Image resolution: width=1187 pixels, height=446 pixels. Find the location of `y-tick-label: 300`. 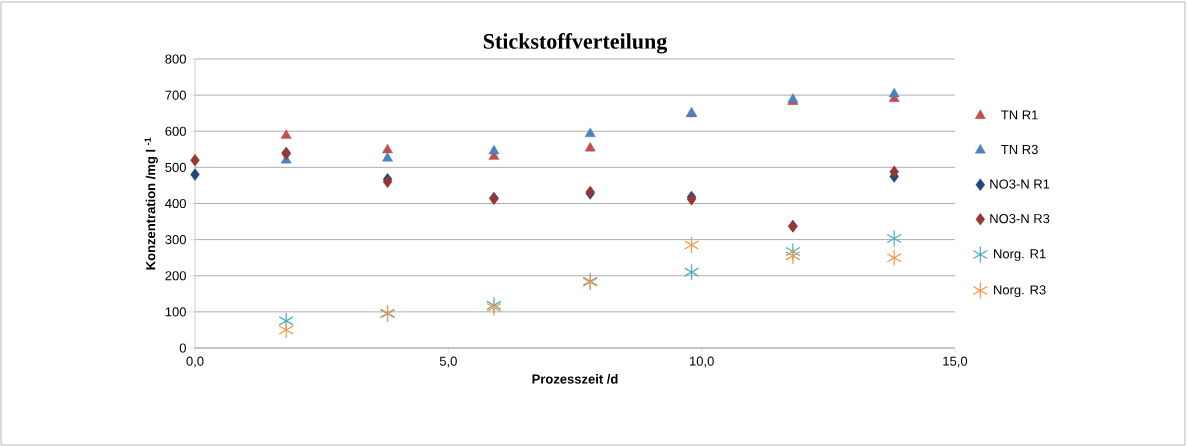

y-tick-label: 300 is located at coordinates (175, 240).